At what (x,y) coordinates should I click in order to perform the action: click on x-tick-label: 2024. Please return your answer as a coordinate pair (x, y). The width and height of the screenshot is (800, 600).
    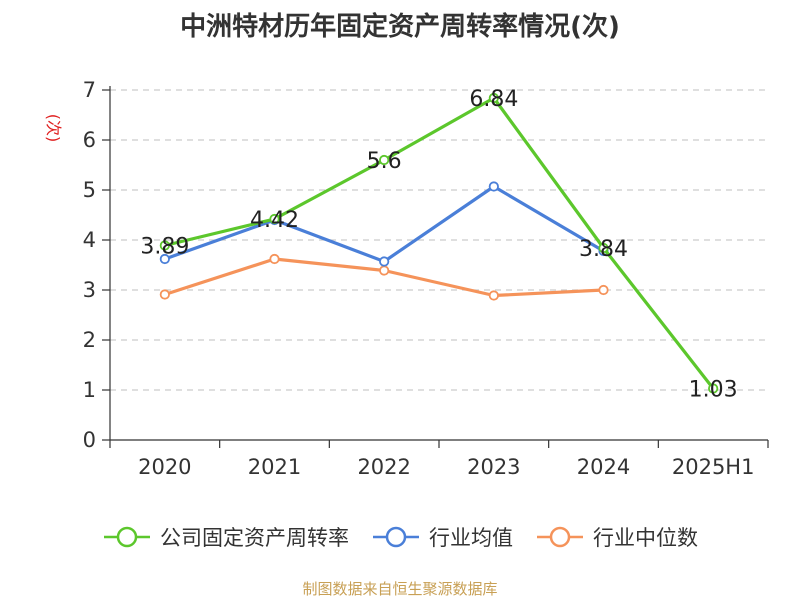
    Looking at the image, I should click on (603, 467).